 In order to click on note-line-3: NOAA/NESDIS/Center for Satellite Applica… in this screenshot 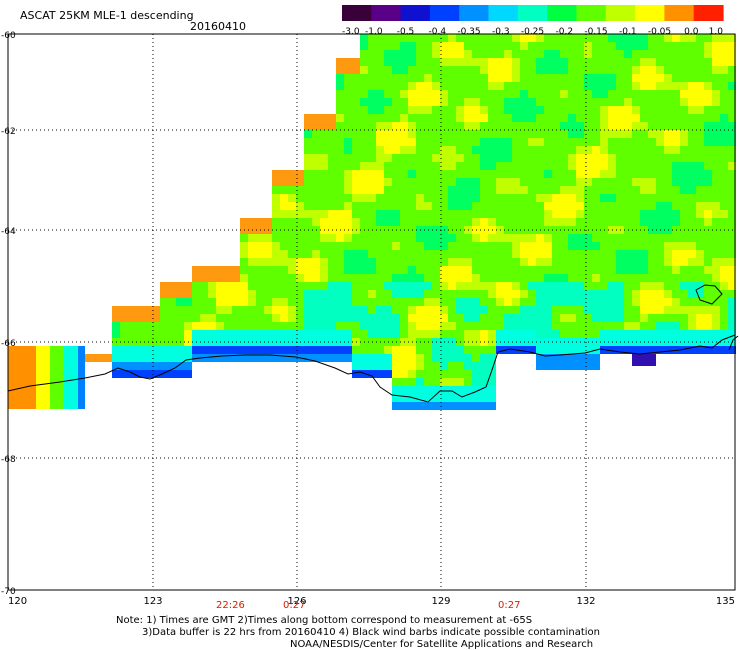, I will do `click(442, 644)`.